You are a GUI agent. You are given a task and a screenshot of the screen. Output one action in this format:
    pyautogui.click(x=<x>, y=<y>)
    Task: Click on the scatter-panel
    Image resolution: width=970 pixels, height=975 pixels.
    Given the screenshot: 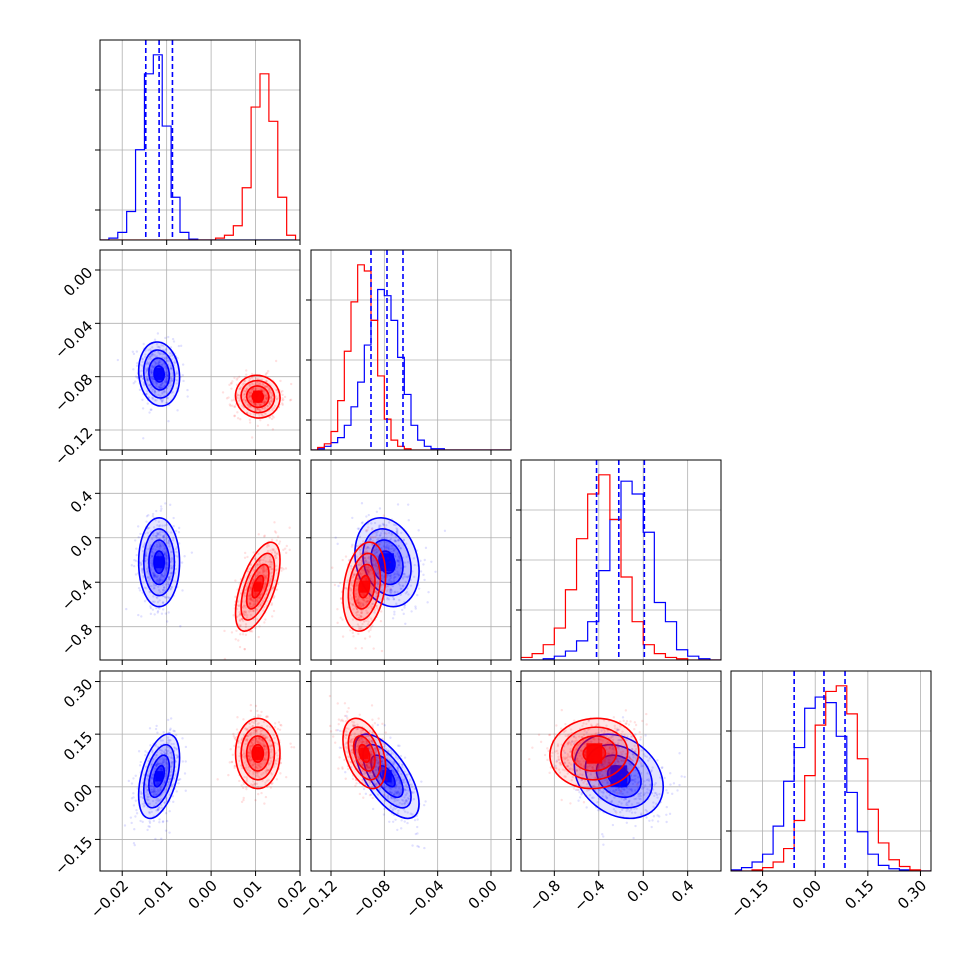 What is the action you would take?
    pyautogui.click(x=210, y=775)
    